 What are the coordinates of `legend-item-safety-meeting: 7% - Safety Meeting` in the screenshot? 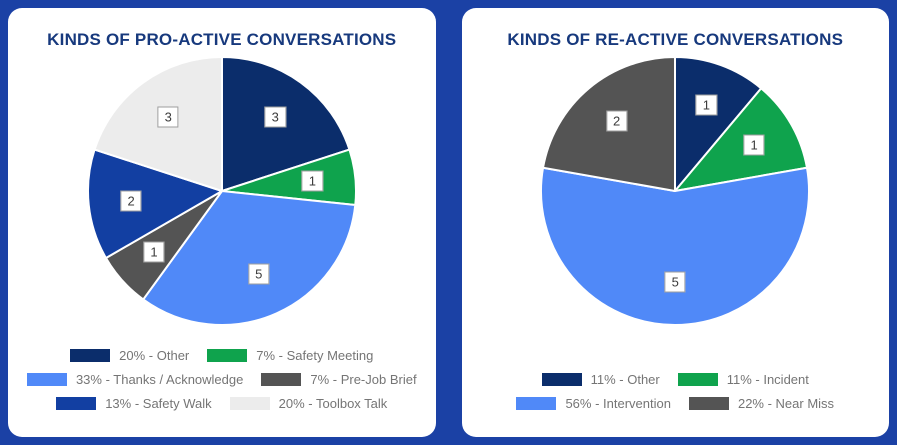 It's located at (290, 355).